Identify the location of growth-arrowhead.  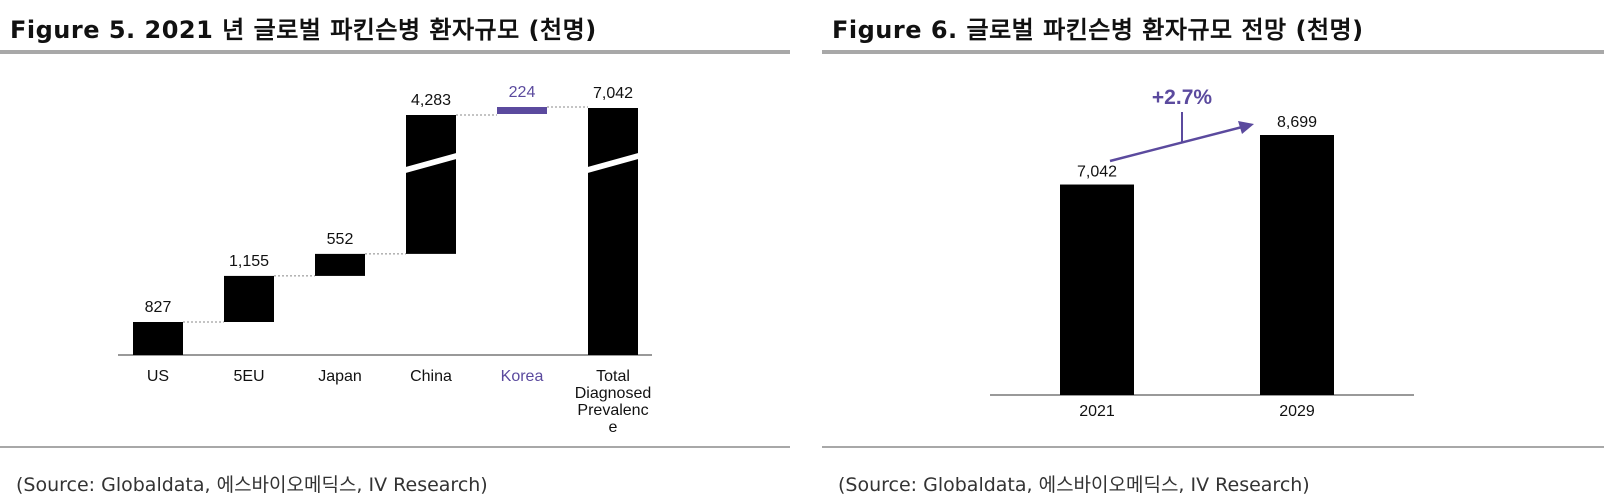
(1246, 127).